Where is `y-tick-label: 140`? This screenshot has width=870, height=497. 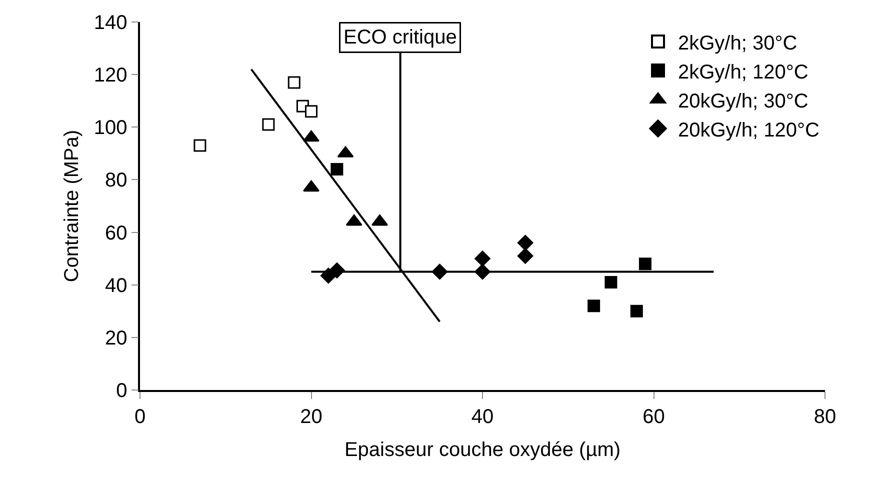
y-tick-label: 140 is located at coordinates (111, 23).